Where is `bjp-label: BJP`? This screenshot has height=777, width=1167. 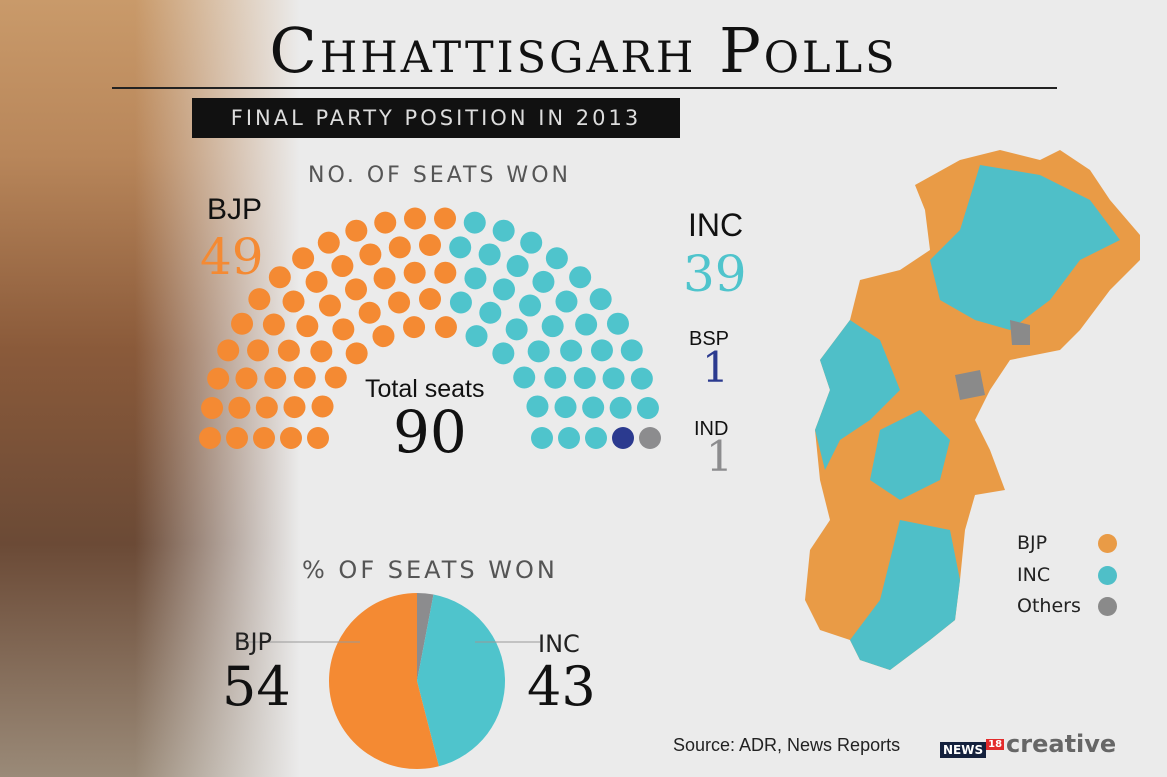 bjp-label: BJP is located at coordinates (235, 209).